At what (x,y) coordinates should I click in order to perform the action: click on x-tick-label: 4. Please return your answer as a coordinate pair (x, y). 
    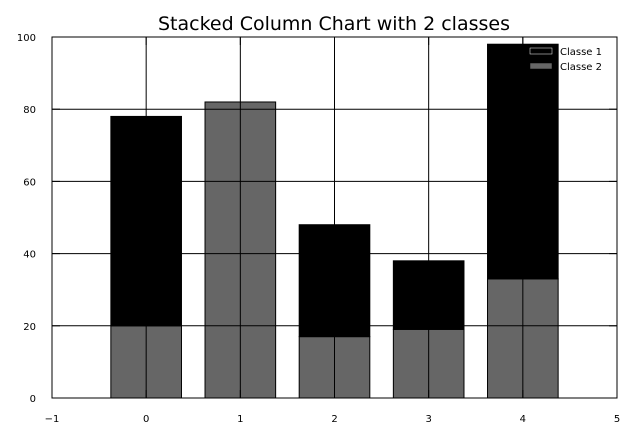
    Looking at the image, I should click on (523, 419).